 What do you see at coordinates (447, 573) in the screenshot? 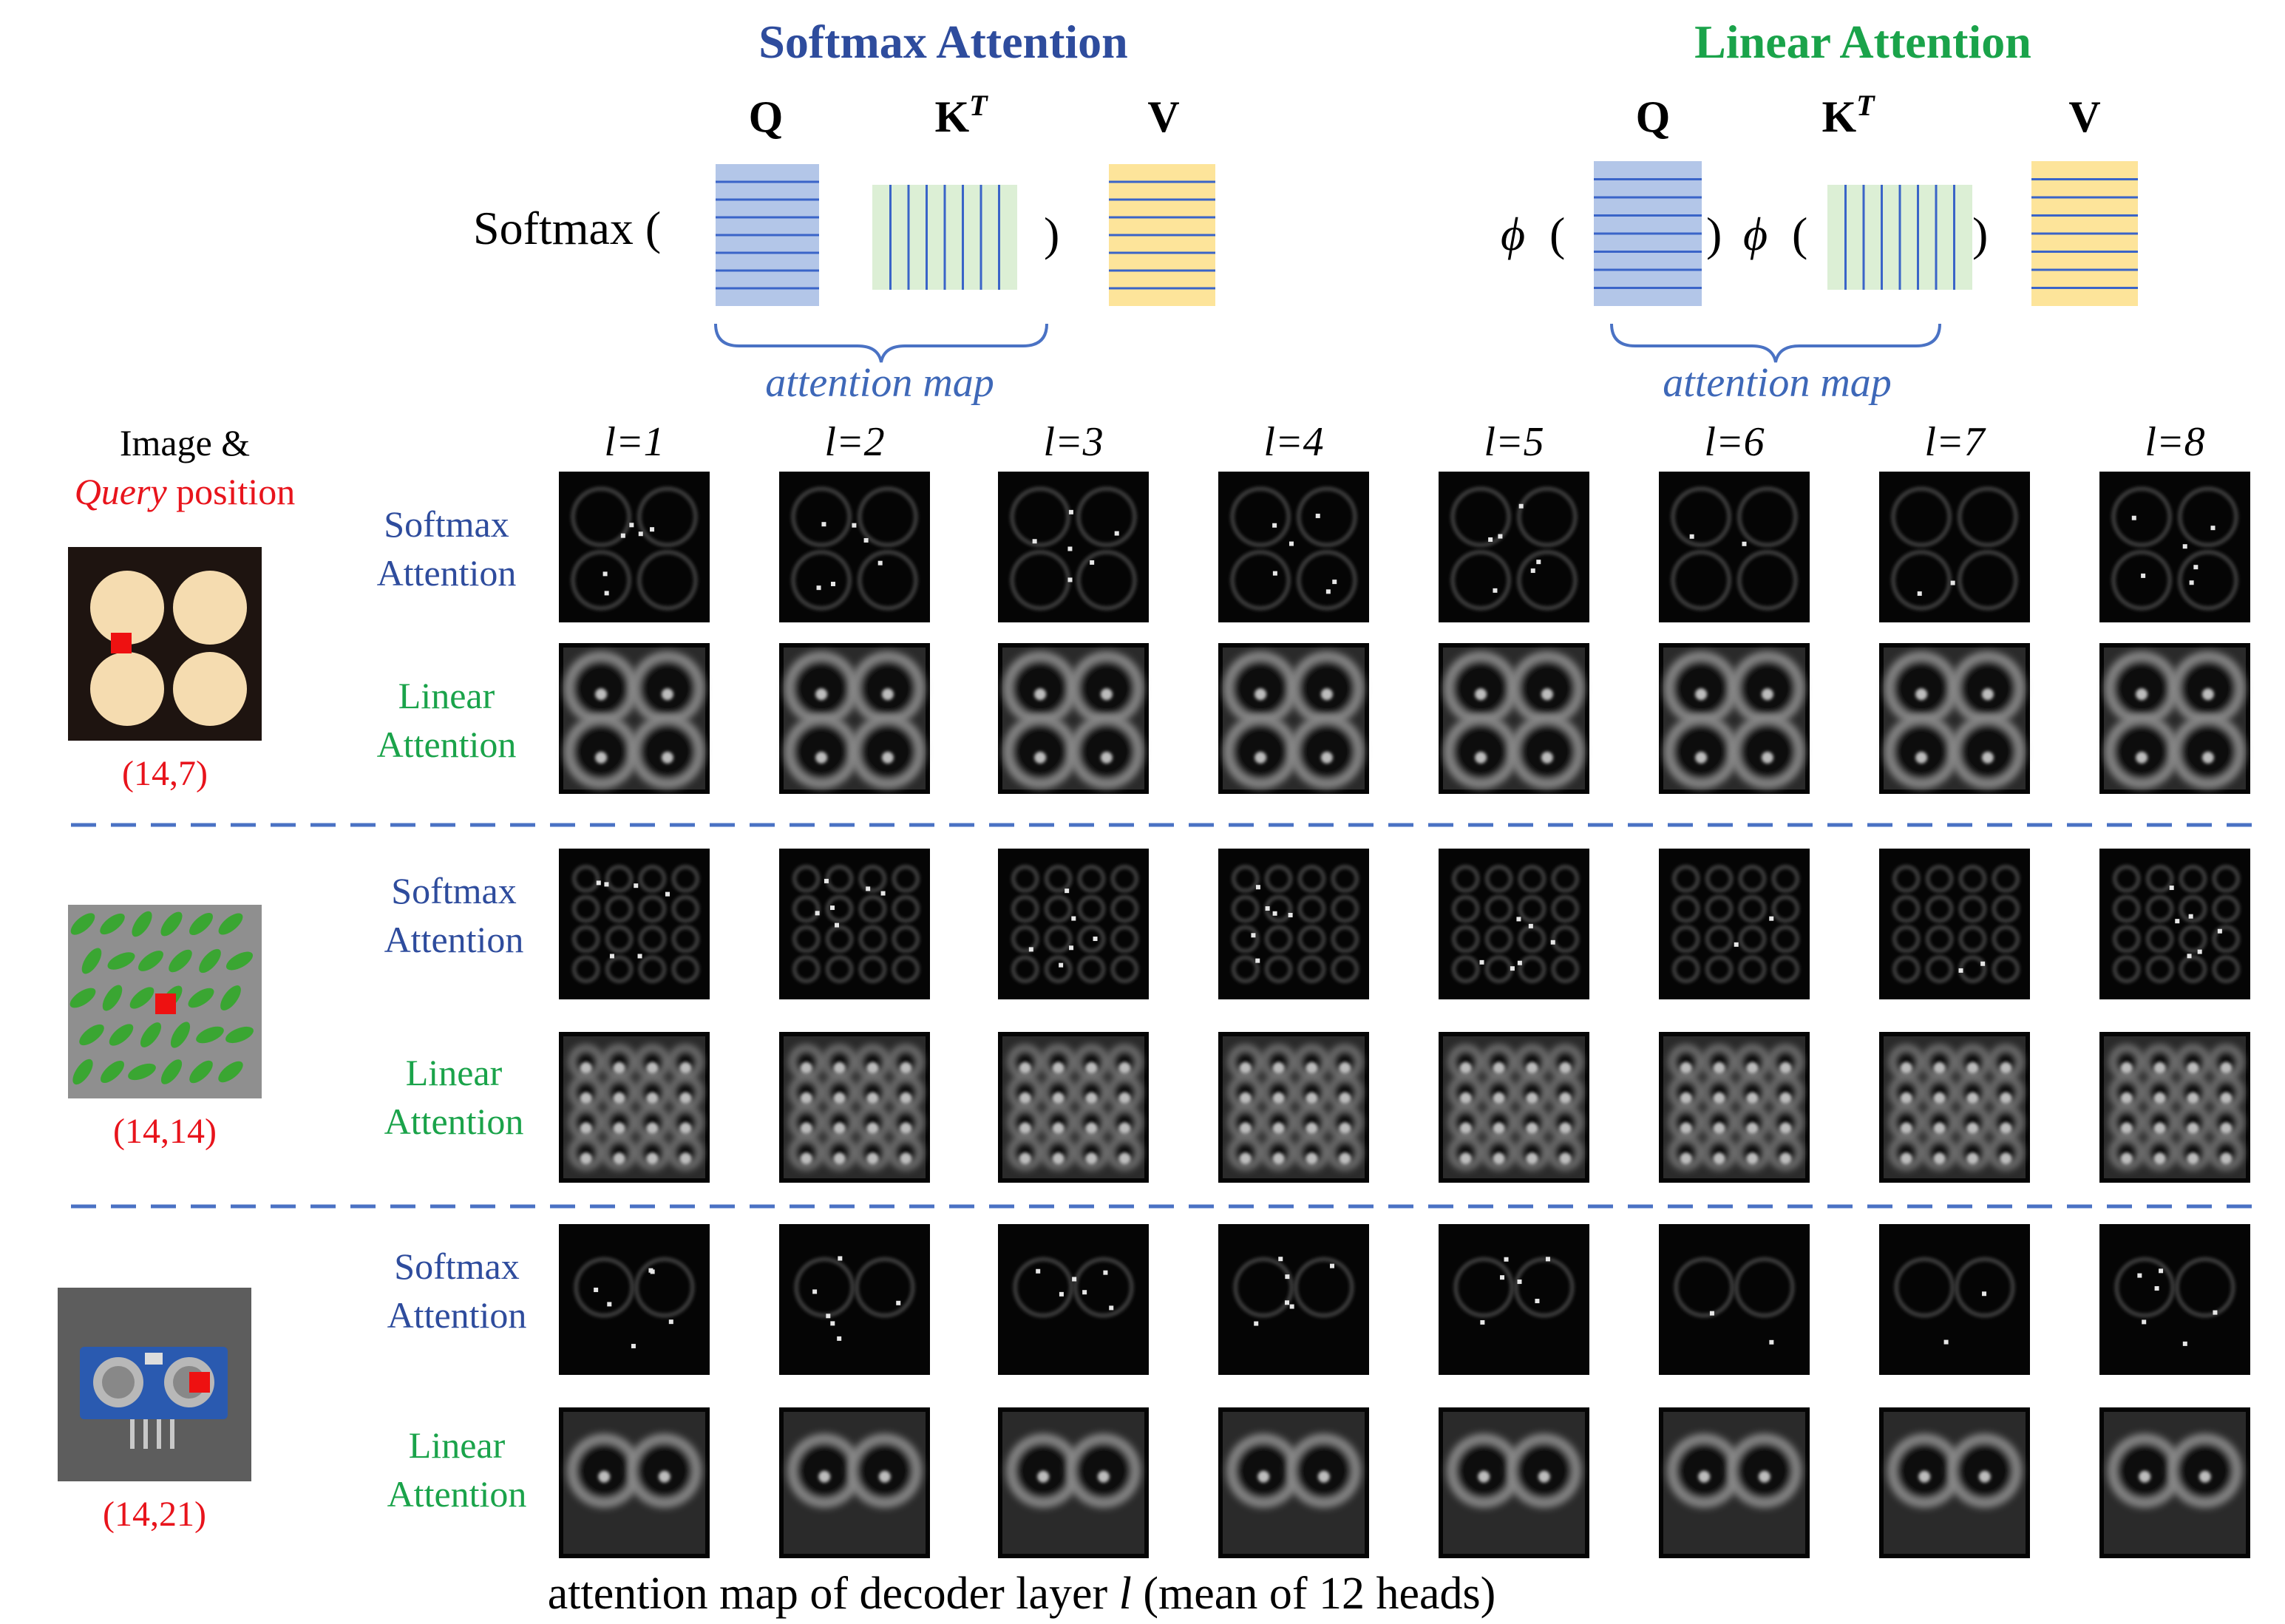
I see `softmax-row-label-line2: Attention` at bounding box center [447, 573].